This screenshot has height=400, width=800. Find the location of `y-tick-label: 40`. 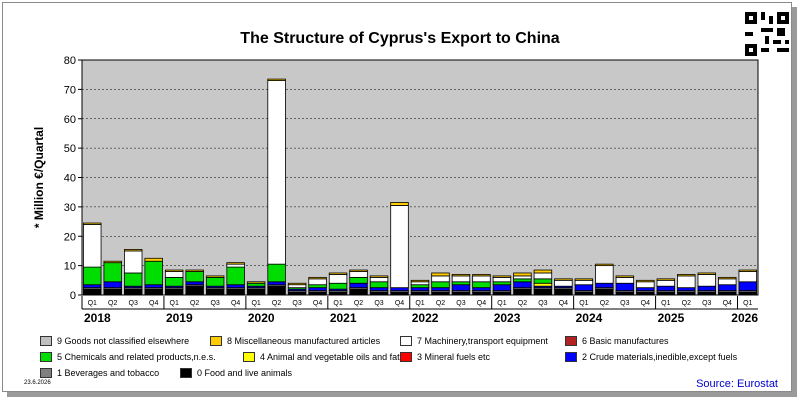

y-tick-label: 40 is located at coordinates (70, 179).